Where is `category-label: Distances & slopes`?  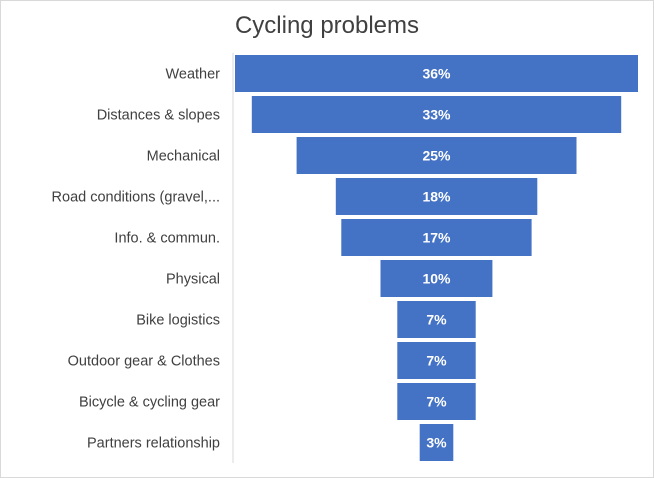 category-label: Distances & slopes is located at coordinates (158, 116).